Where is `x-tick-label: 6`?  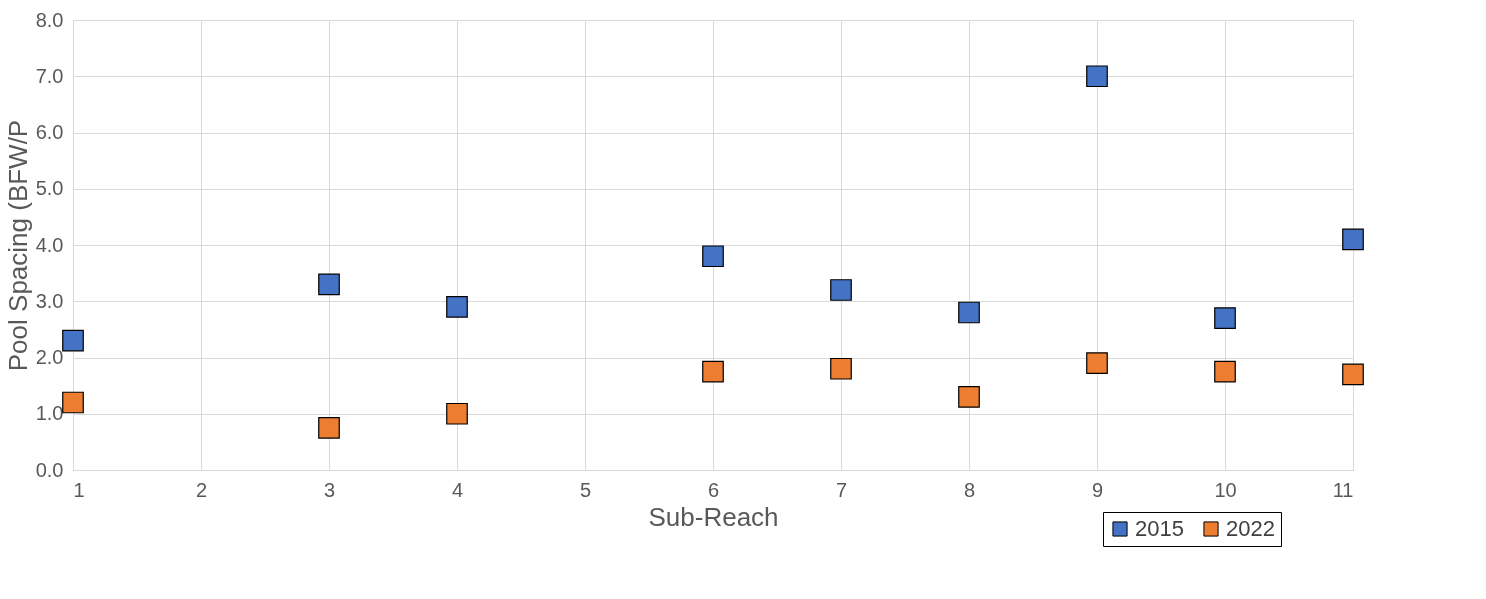 x-tick-label: 6 is located at coordinates (713, 489).